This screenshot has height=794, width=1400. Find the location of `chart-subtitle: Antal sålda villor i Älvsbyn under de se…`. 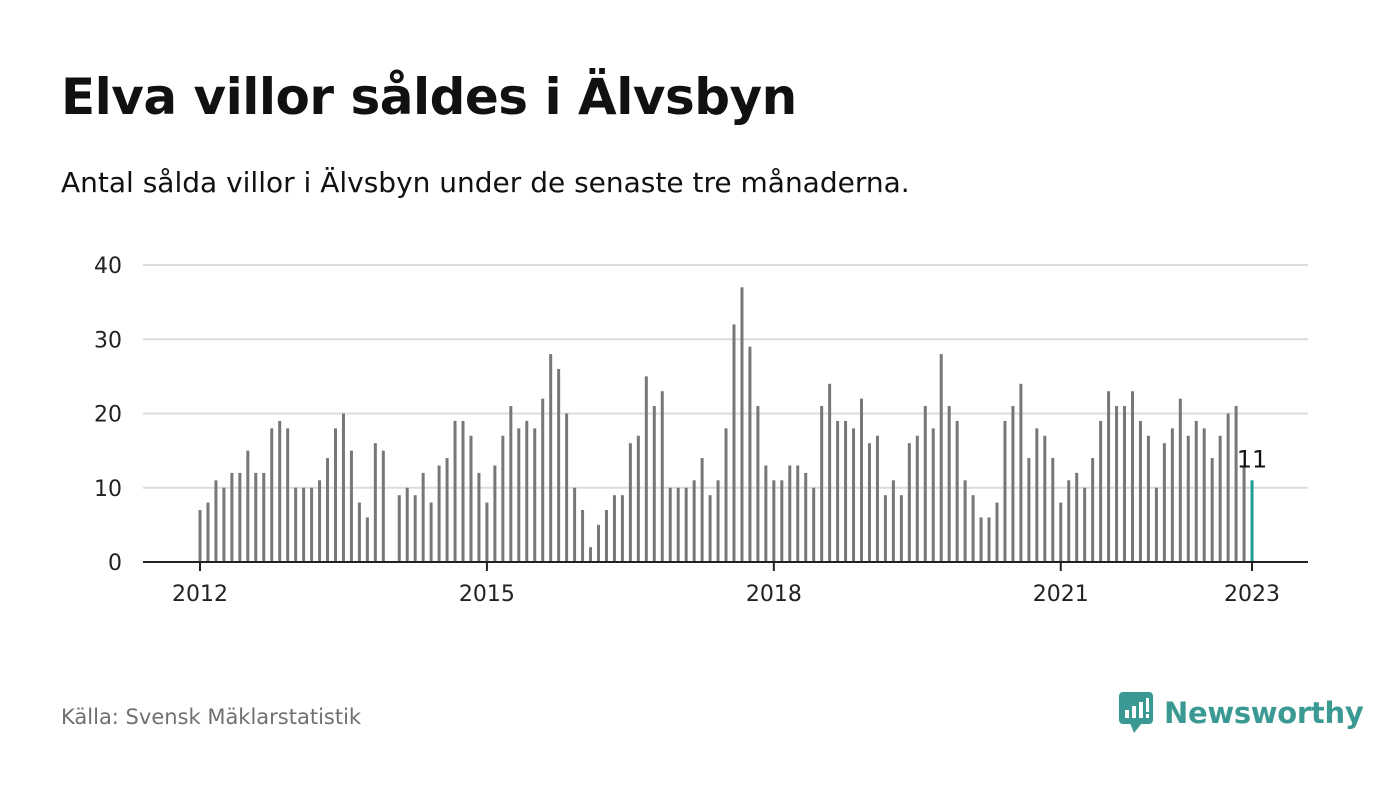

chart-subtitle: Antal sålda villor i Älvsbyn under de se… is located at coordinates (485, 182).